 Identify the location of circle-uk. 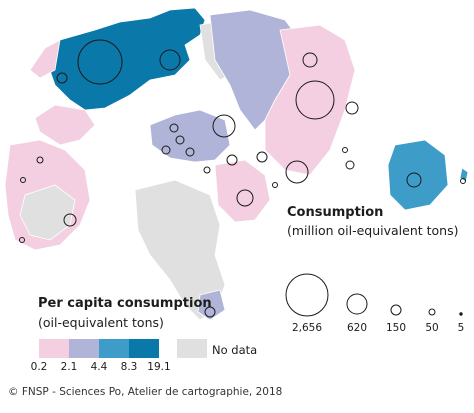
(174, 128).